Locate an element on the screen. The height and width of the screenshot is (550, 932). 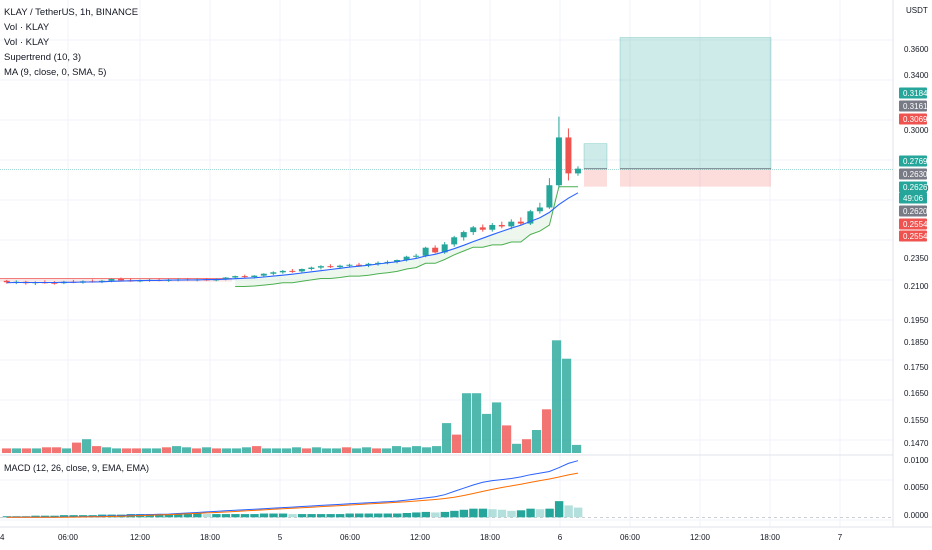
price-tag-1: 0.3161 is located at coordinates (913, 106).